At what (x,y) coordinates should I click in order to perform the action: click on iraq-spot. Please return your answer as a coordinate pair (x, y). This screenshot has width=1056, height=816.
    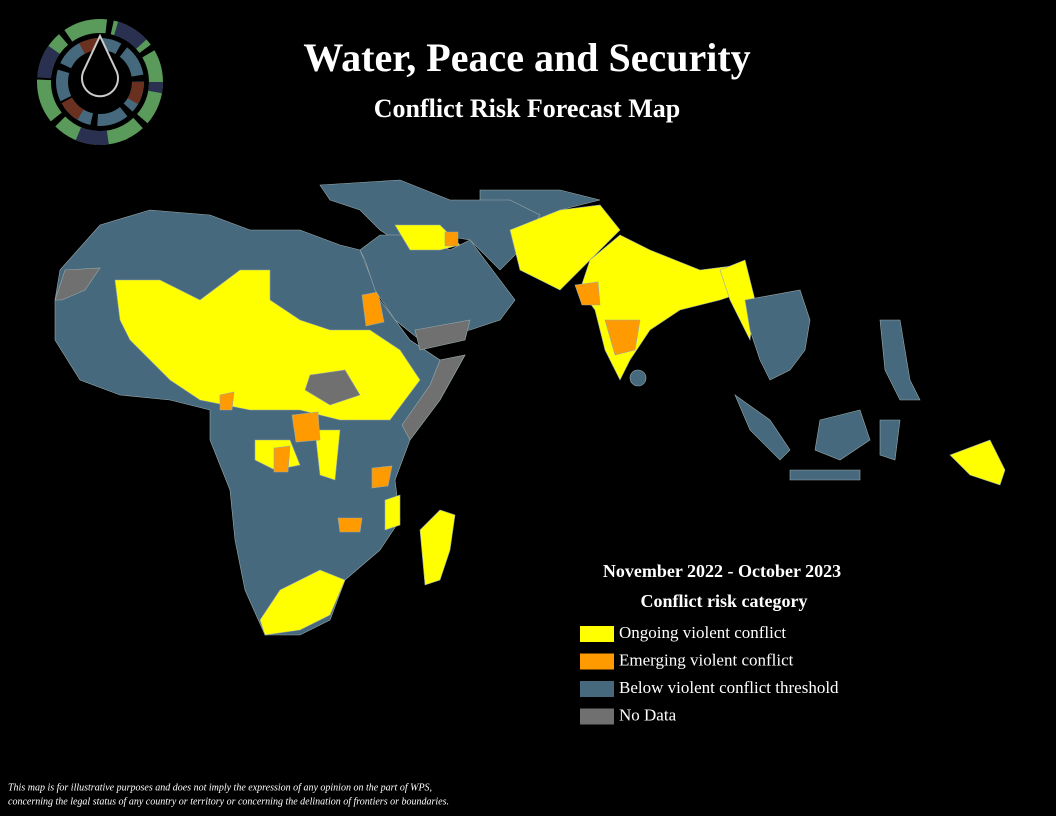
    Looking at the image, I should click on (451, 239).